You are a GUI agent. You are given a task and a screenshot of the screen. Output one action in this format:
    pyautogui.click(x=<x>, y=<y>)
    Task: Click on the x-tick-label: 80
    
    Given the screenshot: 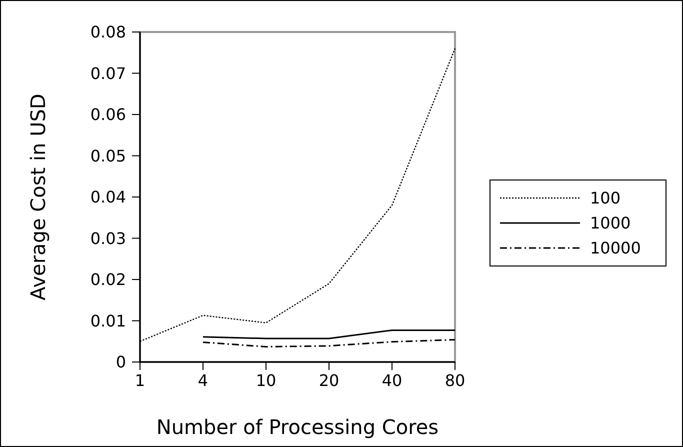 What is the action you would take?
    pyautogui.click(x=455, y=380)
    